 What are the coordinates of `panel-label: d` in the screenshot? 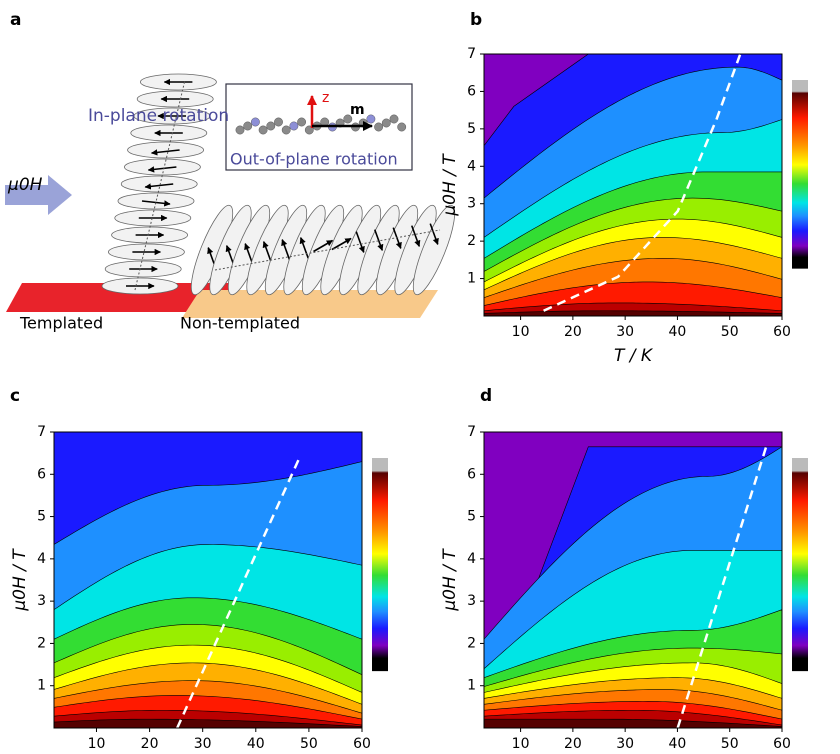 It's located at (486, 396).